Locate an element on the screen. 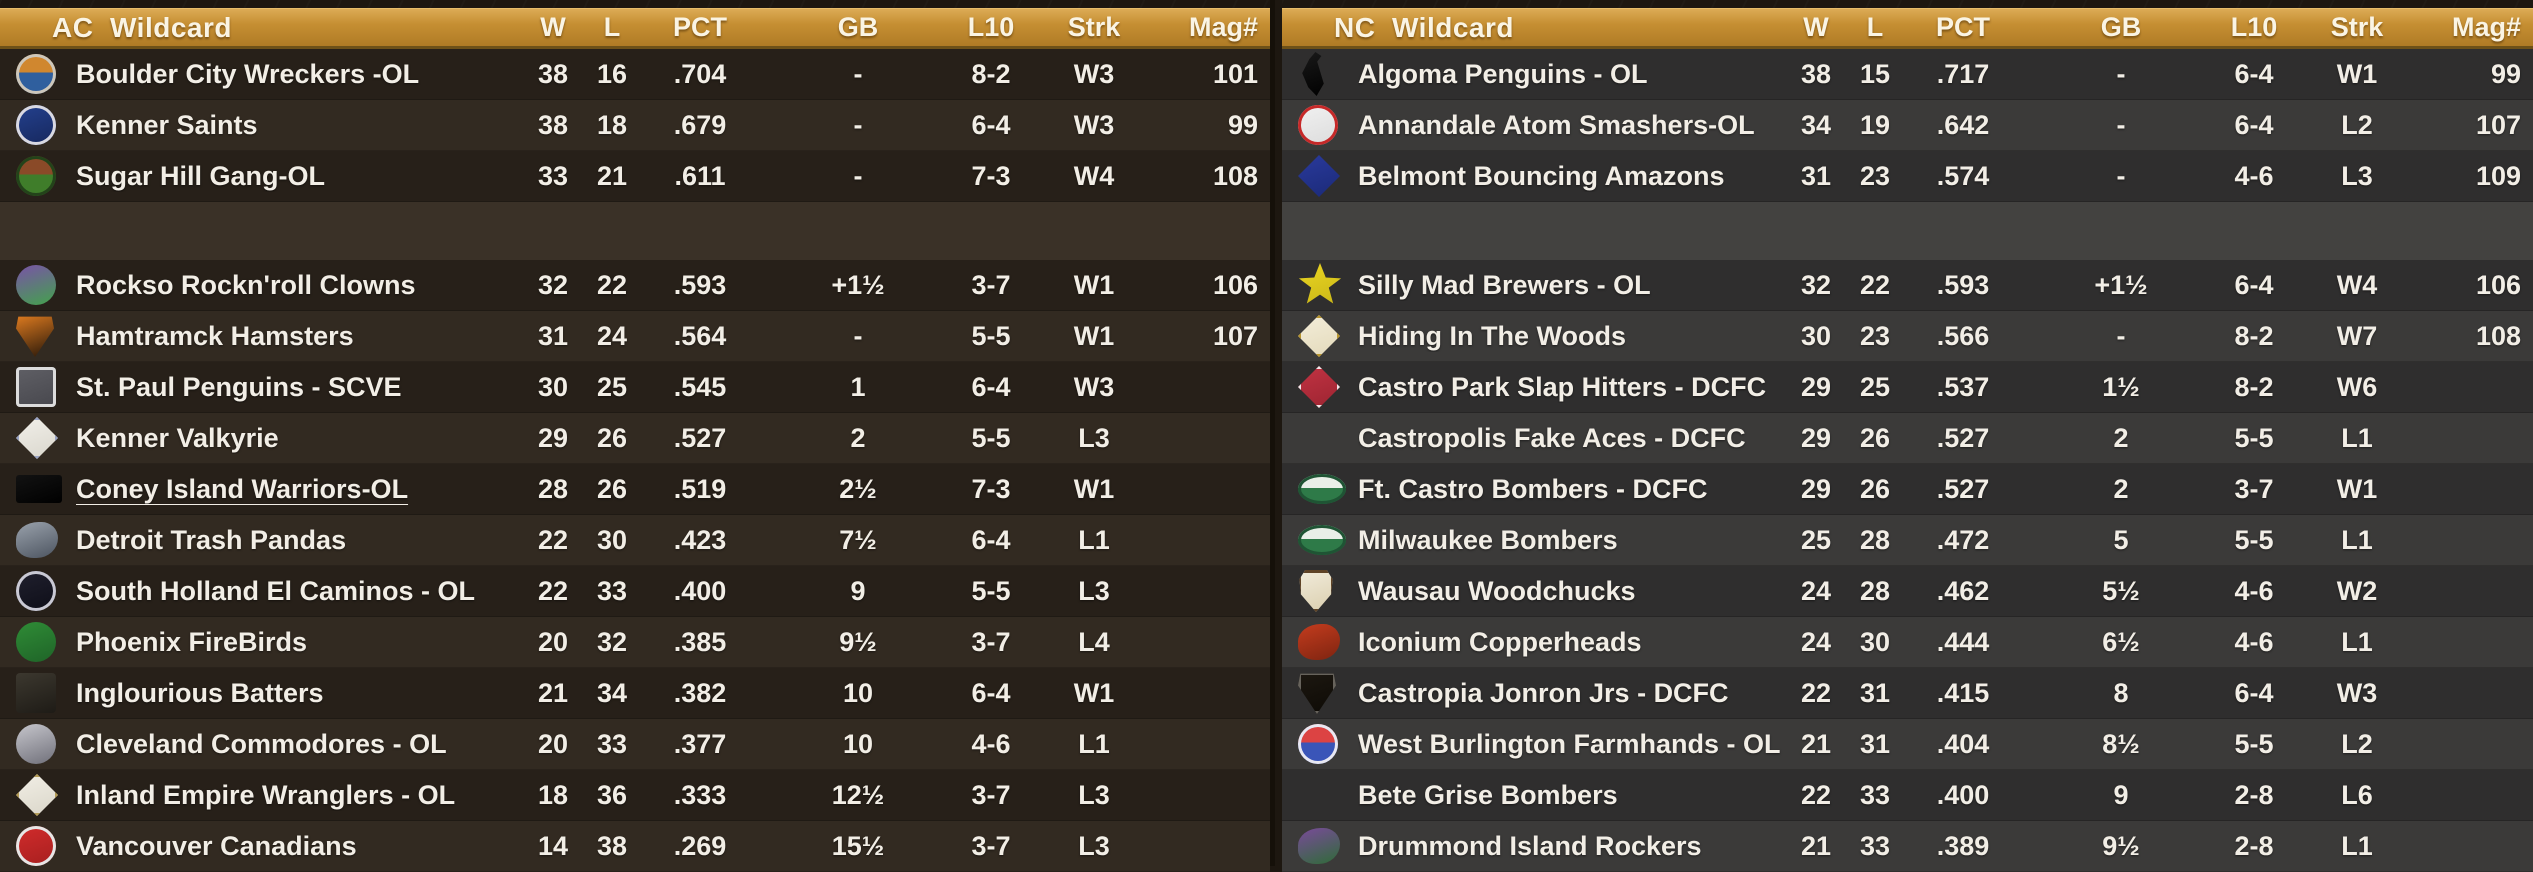 Image resolution: width=2533 pixels, height=872 pixels. team-name: Bete Grise Bombers is located at coordinates (1488, 794).